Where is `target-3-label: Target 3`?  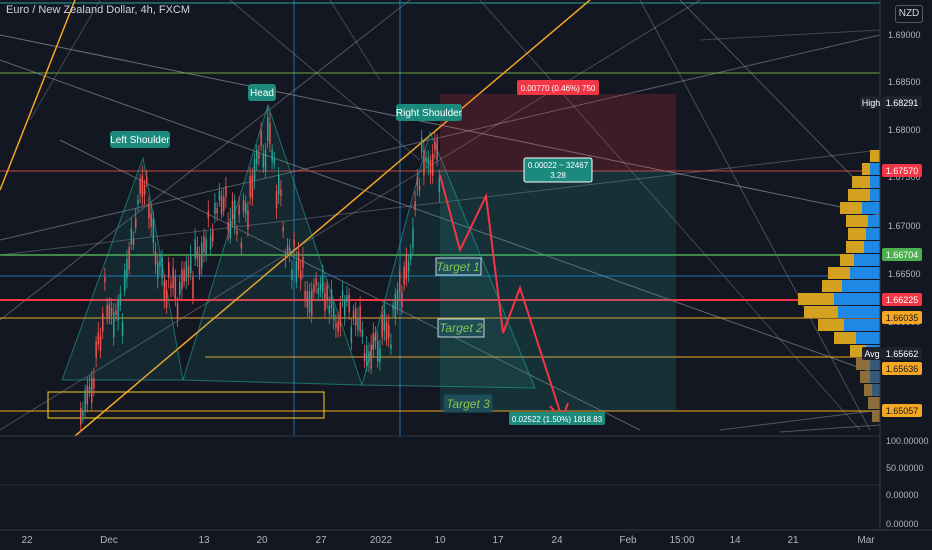
target-3-label: Target 3 is located at coordinates (468, 403).